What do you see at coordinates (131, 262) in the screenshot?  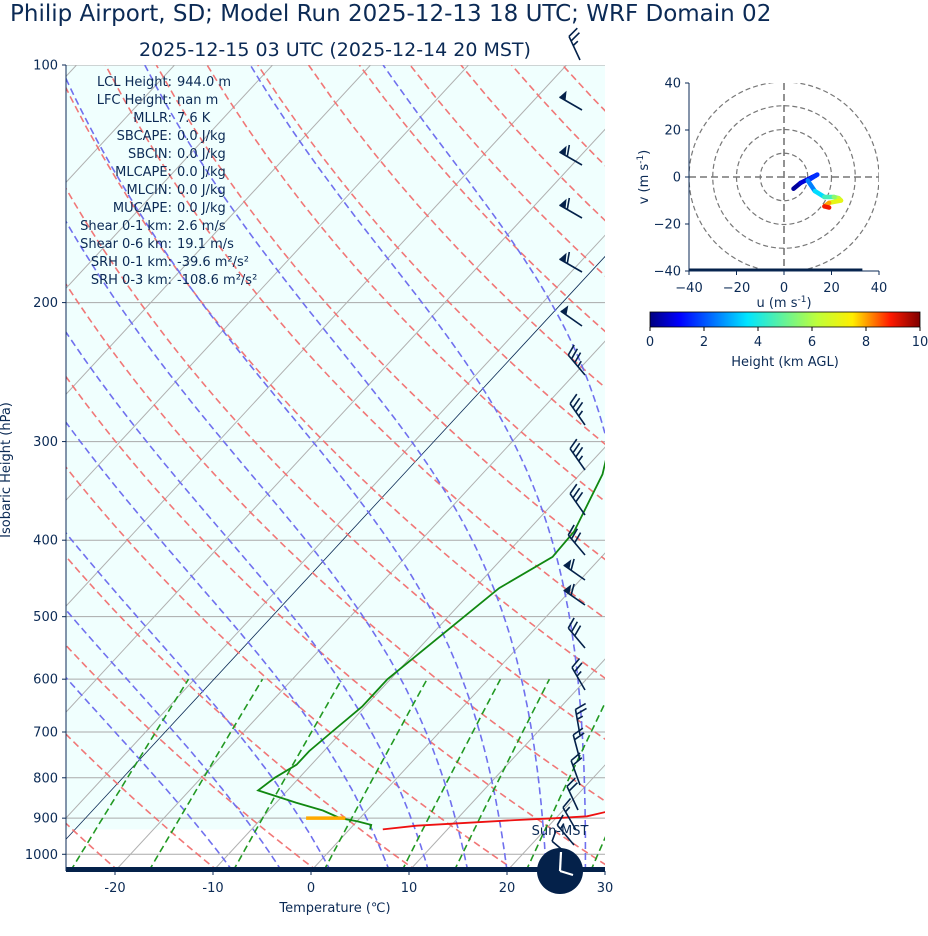 I see `stat-label: SRH 0-1 km:` at bounding box center [131, 262].